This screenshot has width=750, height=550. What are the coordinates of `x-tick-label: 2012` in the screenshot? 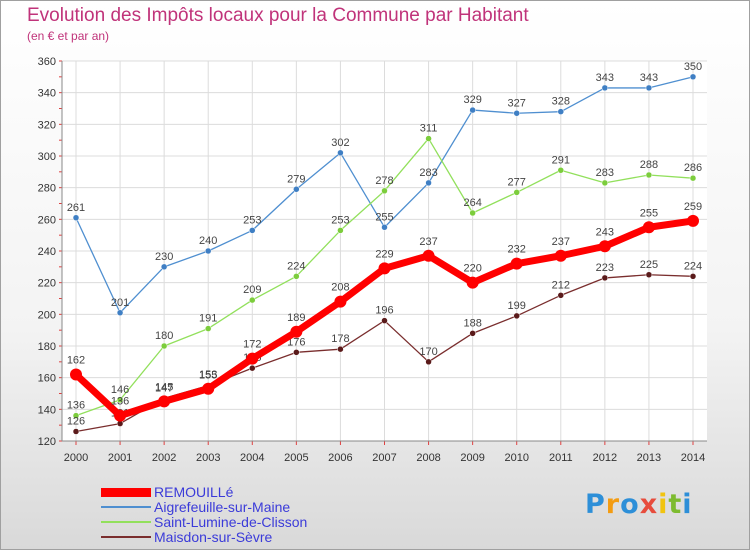 It's located at (605, 458).